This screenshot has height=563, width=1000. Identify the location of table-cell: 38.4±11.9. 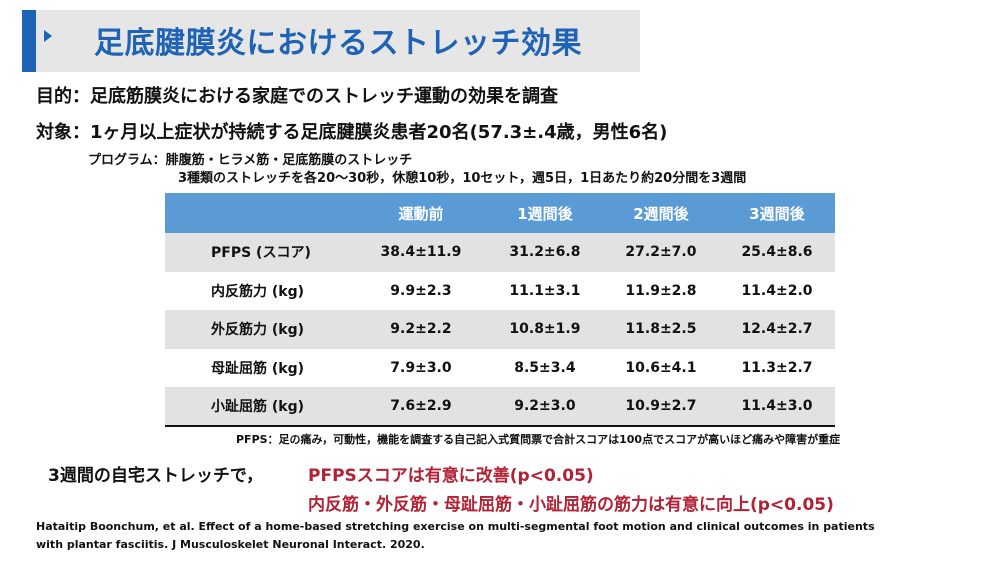
(421, 252).